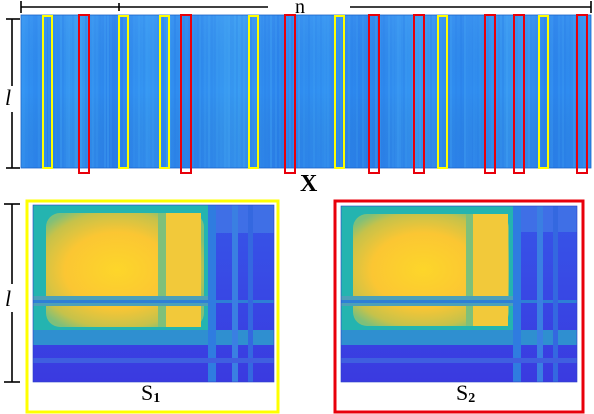 The image size is (594, 414). Describe the element at coordinates (13, 93) in the screenshot. I see `dimension-l-top` at that location.